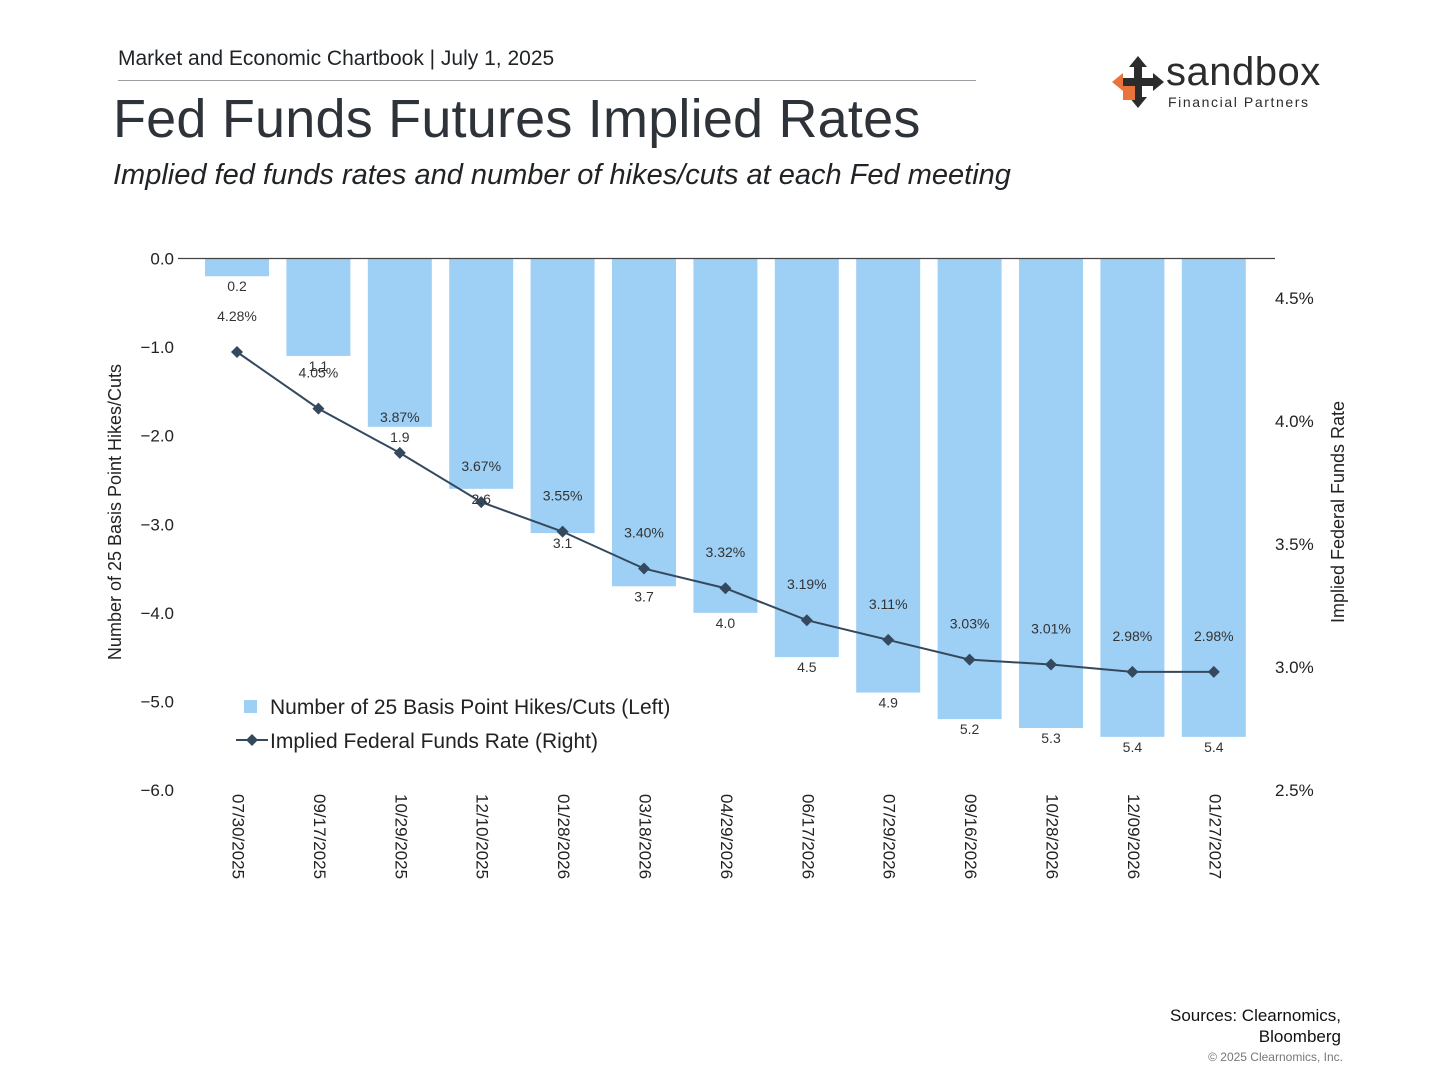  What do you see at coordinates (157, 613) in the screenshot?
I see `left-tick-label: −4.0` at bounding box center [157, 613].